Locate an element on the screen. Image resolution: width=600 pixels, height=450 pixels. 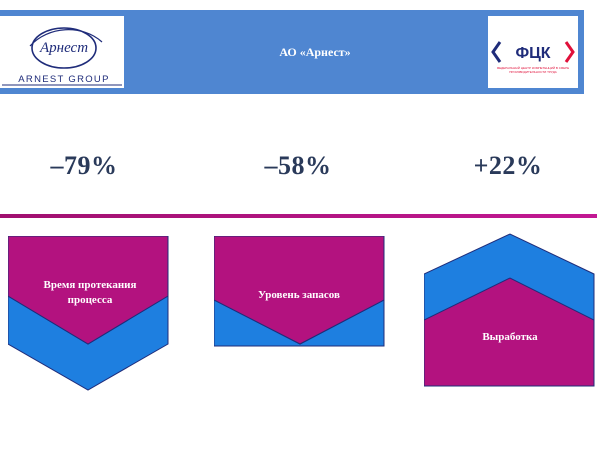
company-title: АО «Арнест» is located at coordinates (315, 52).